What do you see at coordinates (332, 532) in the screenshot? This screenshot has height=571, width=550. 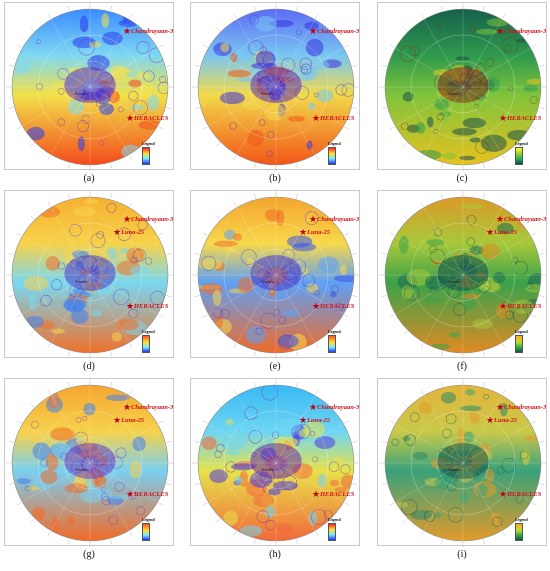 I see `legend-colorbar` at bounding box center [332, 532].